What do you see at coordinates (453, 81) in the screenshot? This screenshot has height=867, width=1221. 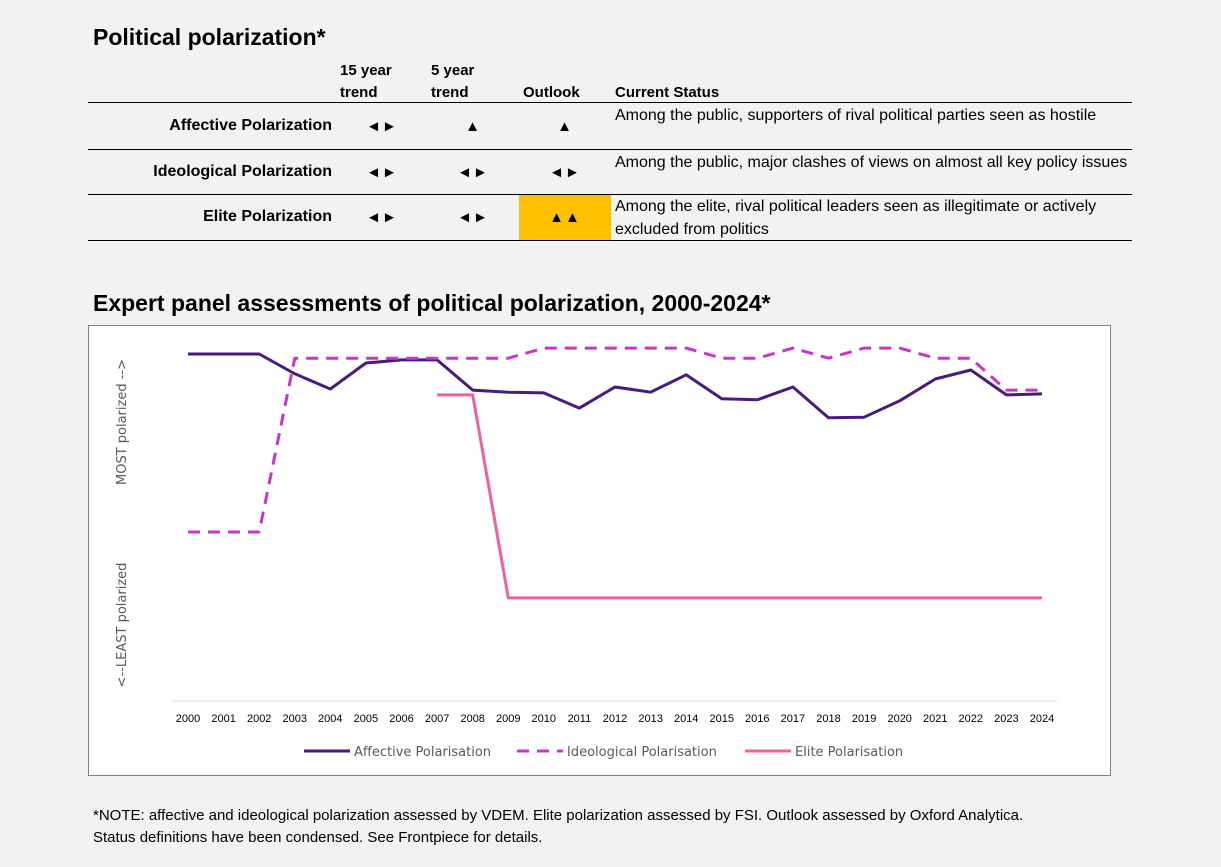 I see `header-5-year-trend: 5 year trend` at bounding box center [453, 81].